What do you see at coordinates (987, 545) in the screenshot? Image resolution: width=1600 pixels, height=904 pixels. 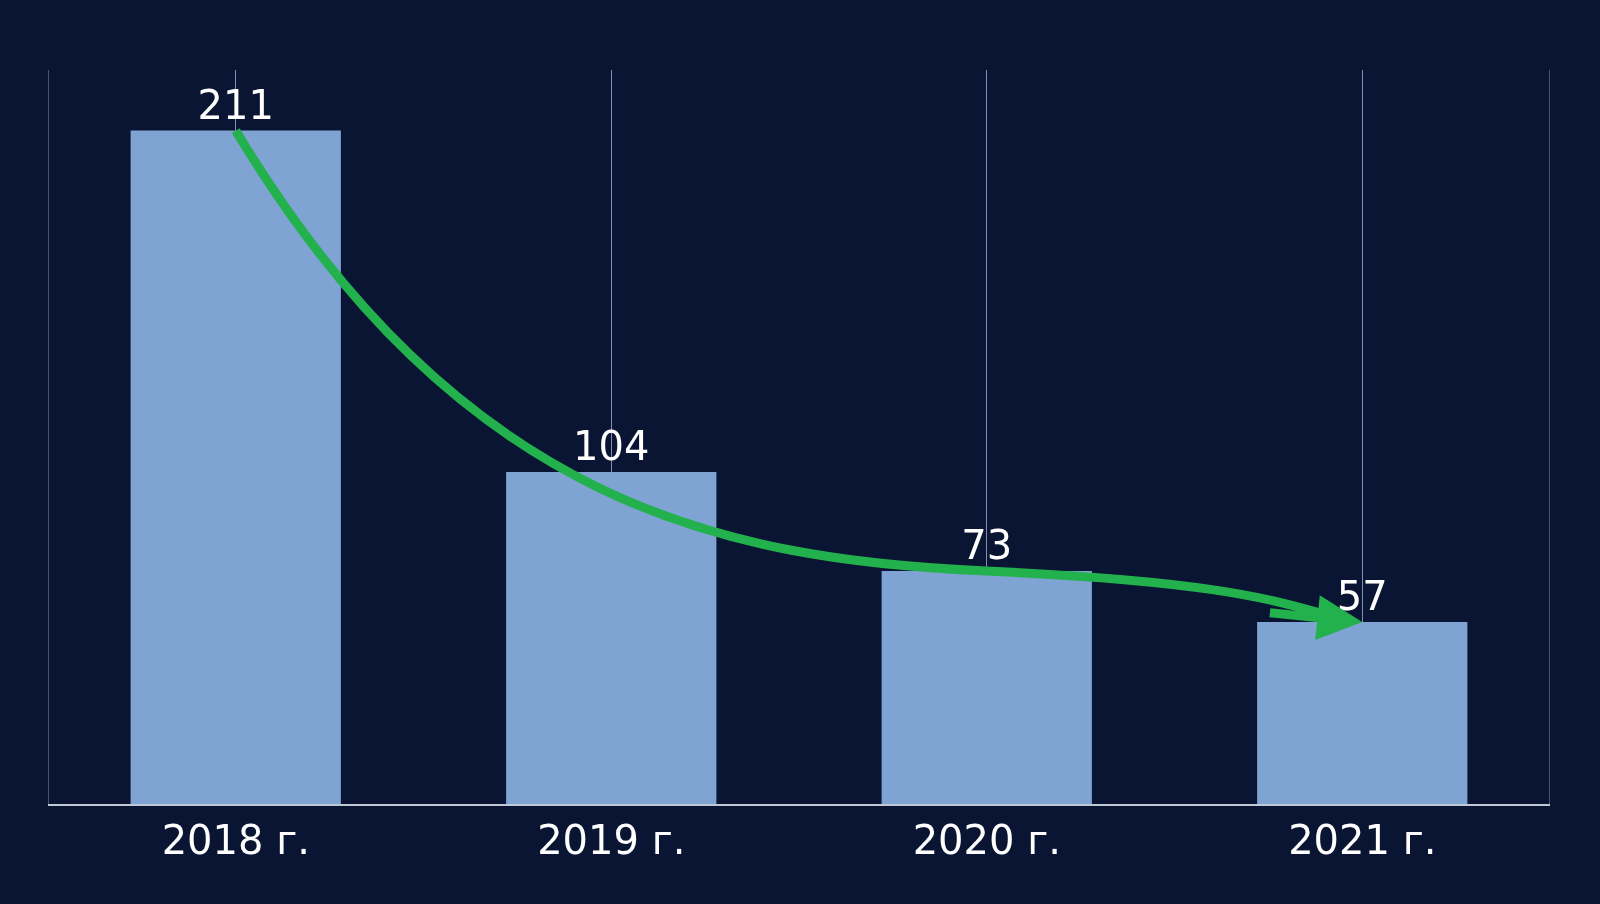 I see `data-label: 73` at bounding box center [987, 545].